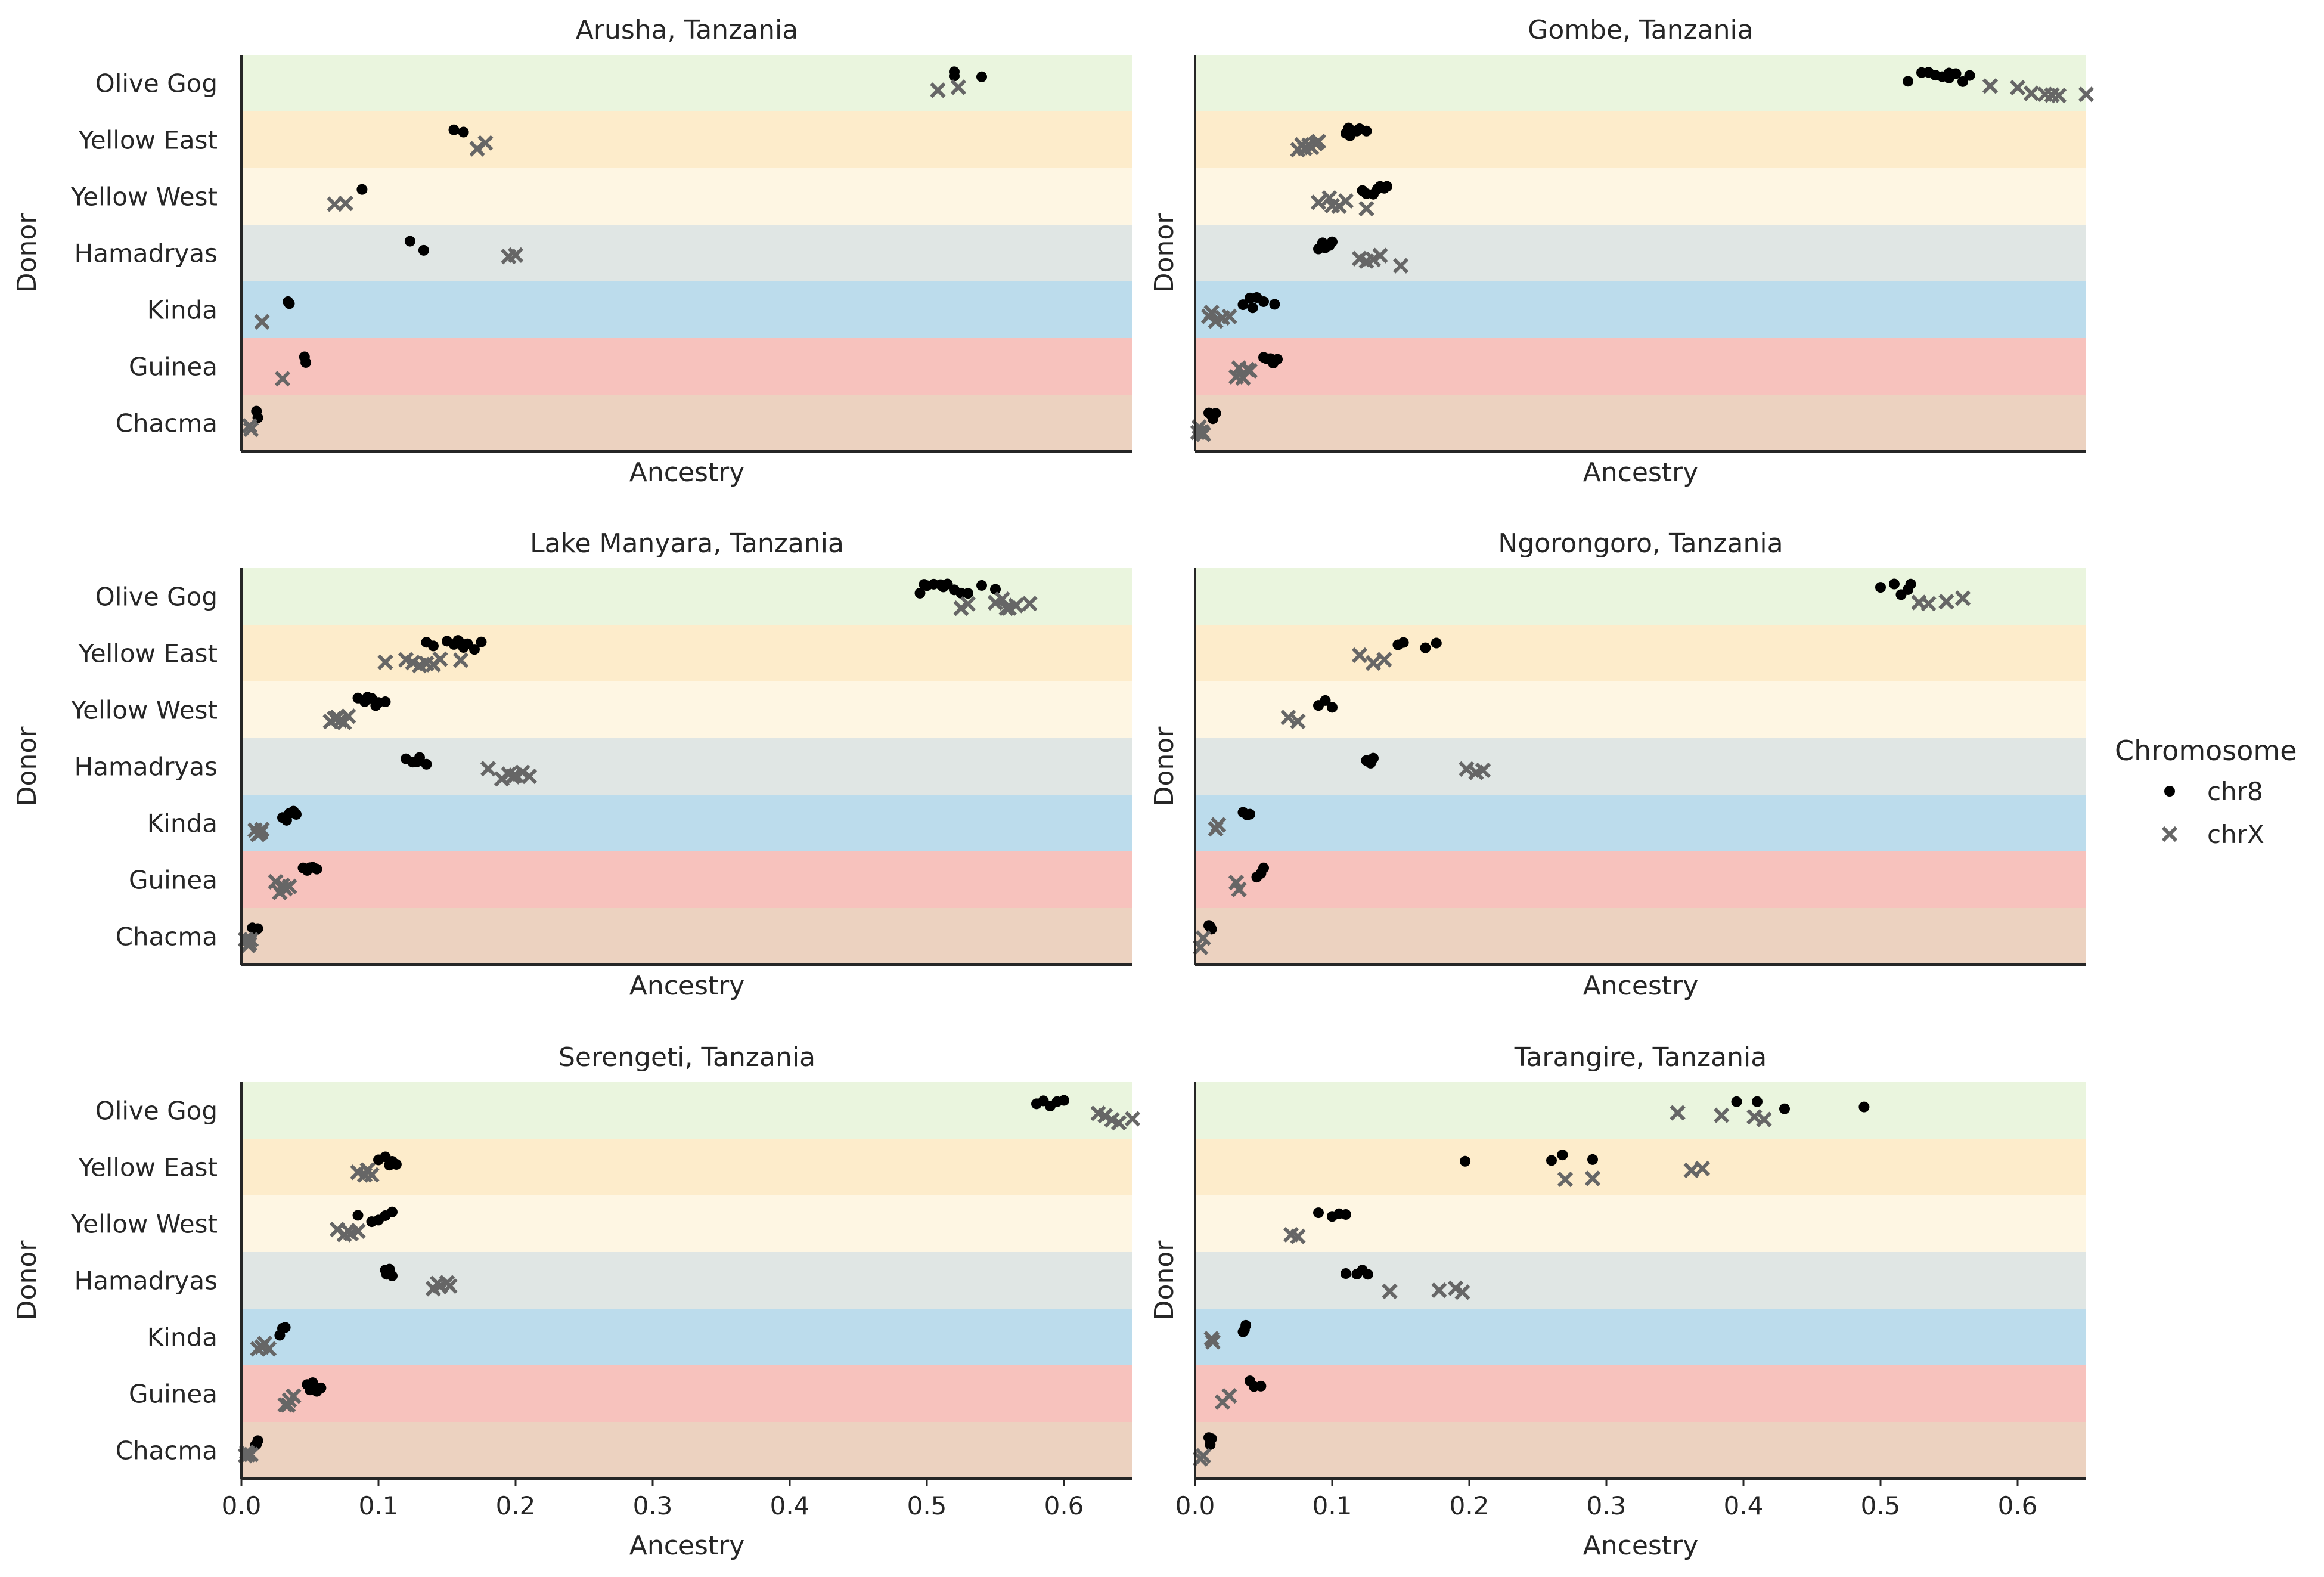 The width and height of the screenshot is (2324, 1577). What do you see at coordinates (167, 937) in the screenshot?
I see `y-tick-label: Chacma` at bounding box center [167, 937].